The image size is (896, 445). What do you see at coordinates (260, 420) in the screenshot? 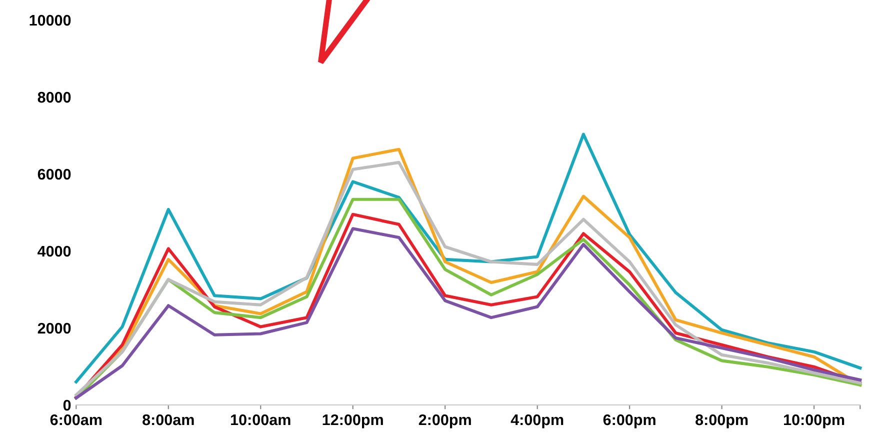
I see `x-tick-label: 10:00am` at bounding box center [260, 420].